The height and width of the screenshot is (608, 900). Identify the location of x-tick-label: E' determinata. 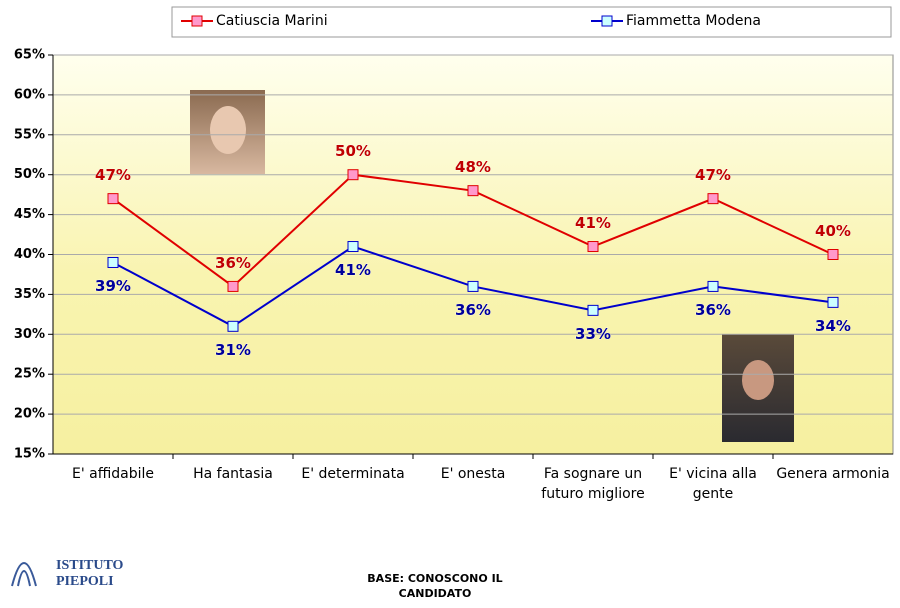
(353, 474).